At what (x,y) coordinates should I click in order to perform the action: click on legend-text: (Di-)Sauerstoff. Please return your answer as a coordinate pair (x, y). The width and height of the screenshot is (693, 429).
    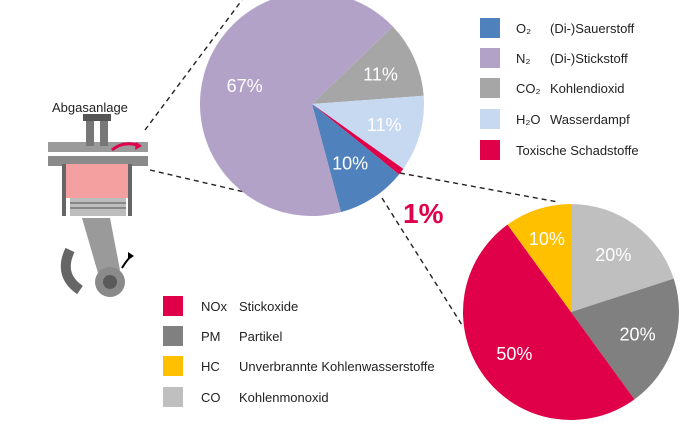
    Looking at the image, I should click on (592, 28).